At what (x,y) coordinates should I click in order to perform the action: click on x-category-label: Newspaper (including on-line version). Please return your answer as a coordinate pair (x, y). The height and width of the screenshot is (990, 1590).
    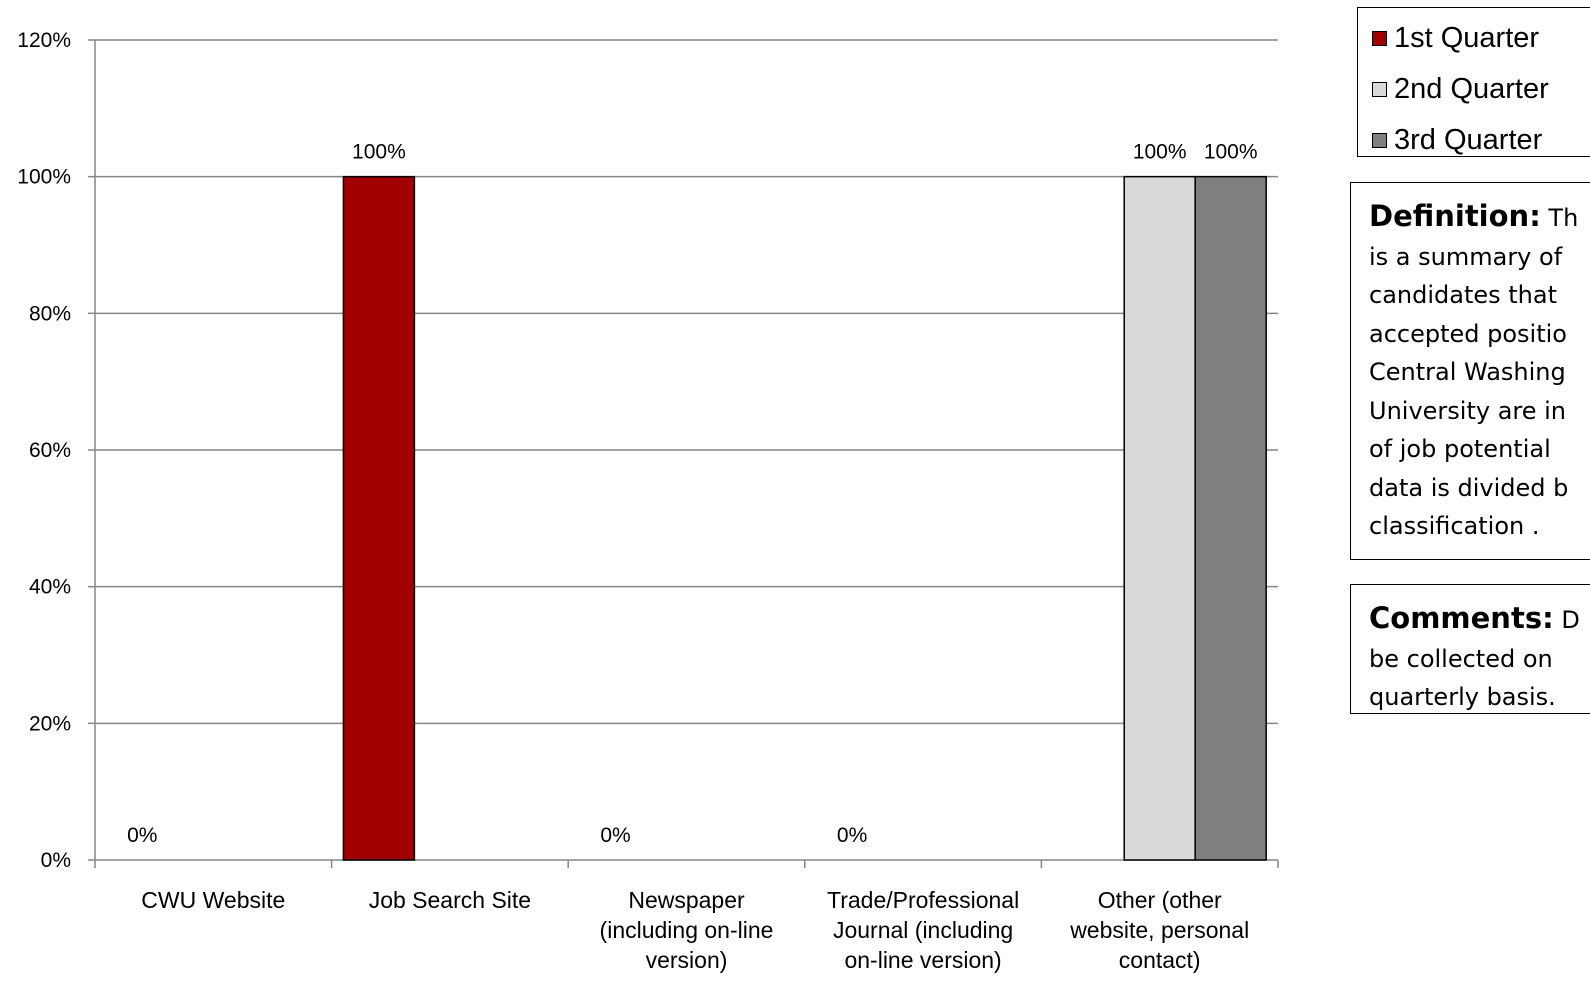
    Looking at the image, I should click on (687, 930).